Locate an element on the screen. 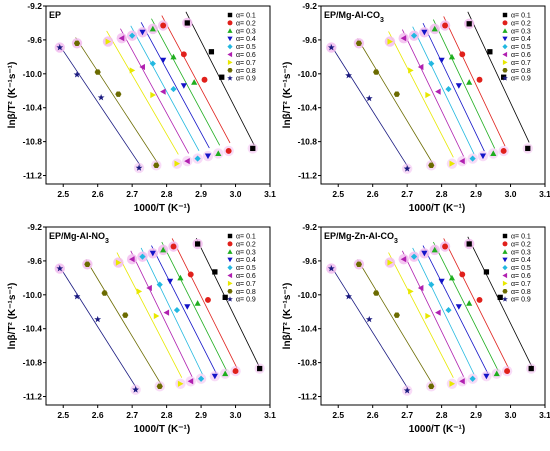 The height and width of the screenshot is (451, 550). legend-label: α= 0.3 is located at coordinates (521, 252).